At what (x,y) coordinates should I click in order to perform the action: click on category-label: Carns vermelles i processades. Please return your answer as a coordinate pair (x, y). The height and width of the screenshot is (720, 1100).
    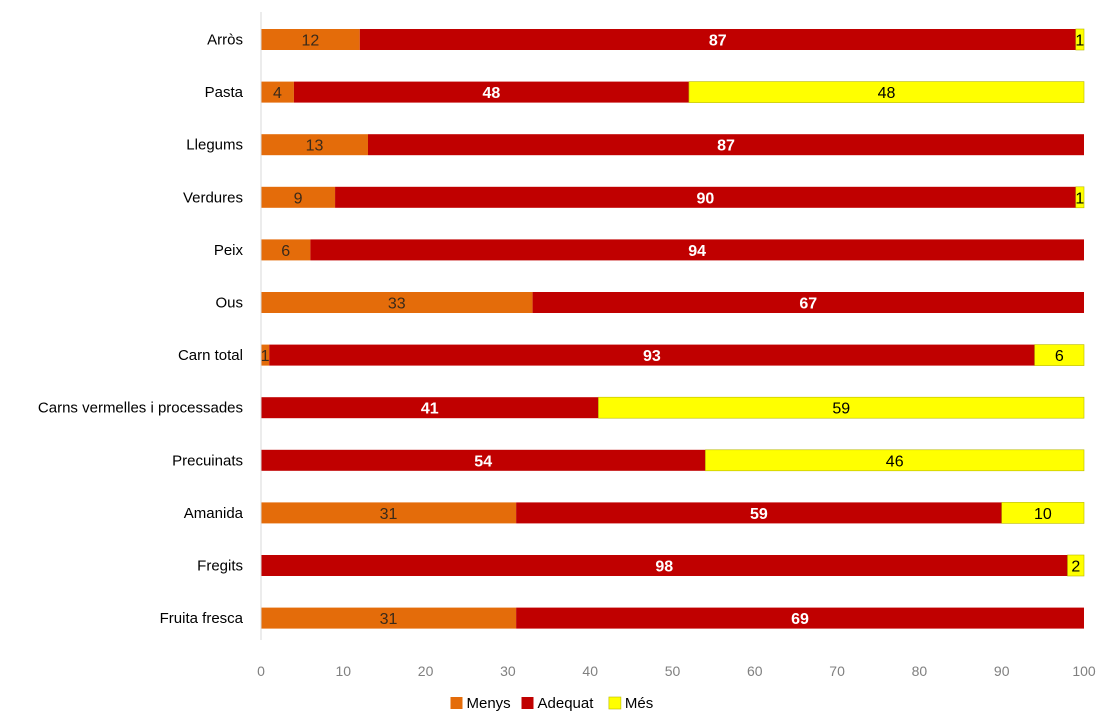
    Looking at the image, I should click on (140, 408).